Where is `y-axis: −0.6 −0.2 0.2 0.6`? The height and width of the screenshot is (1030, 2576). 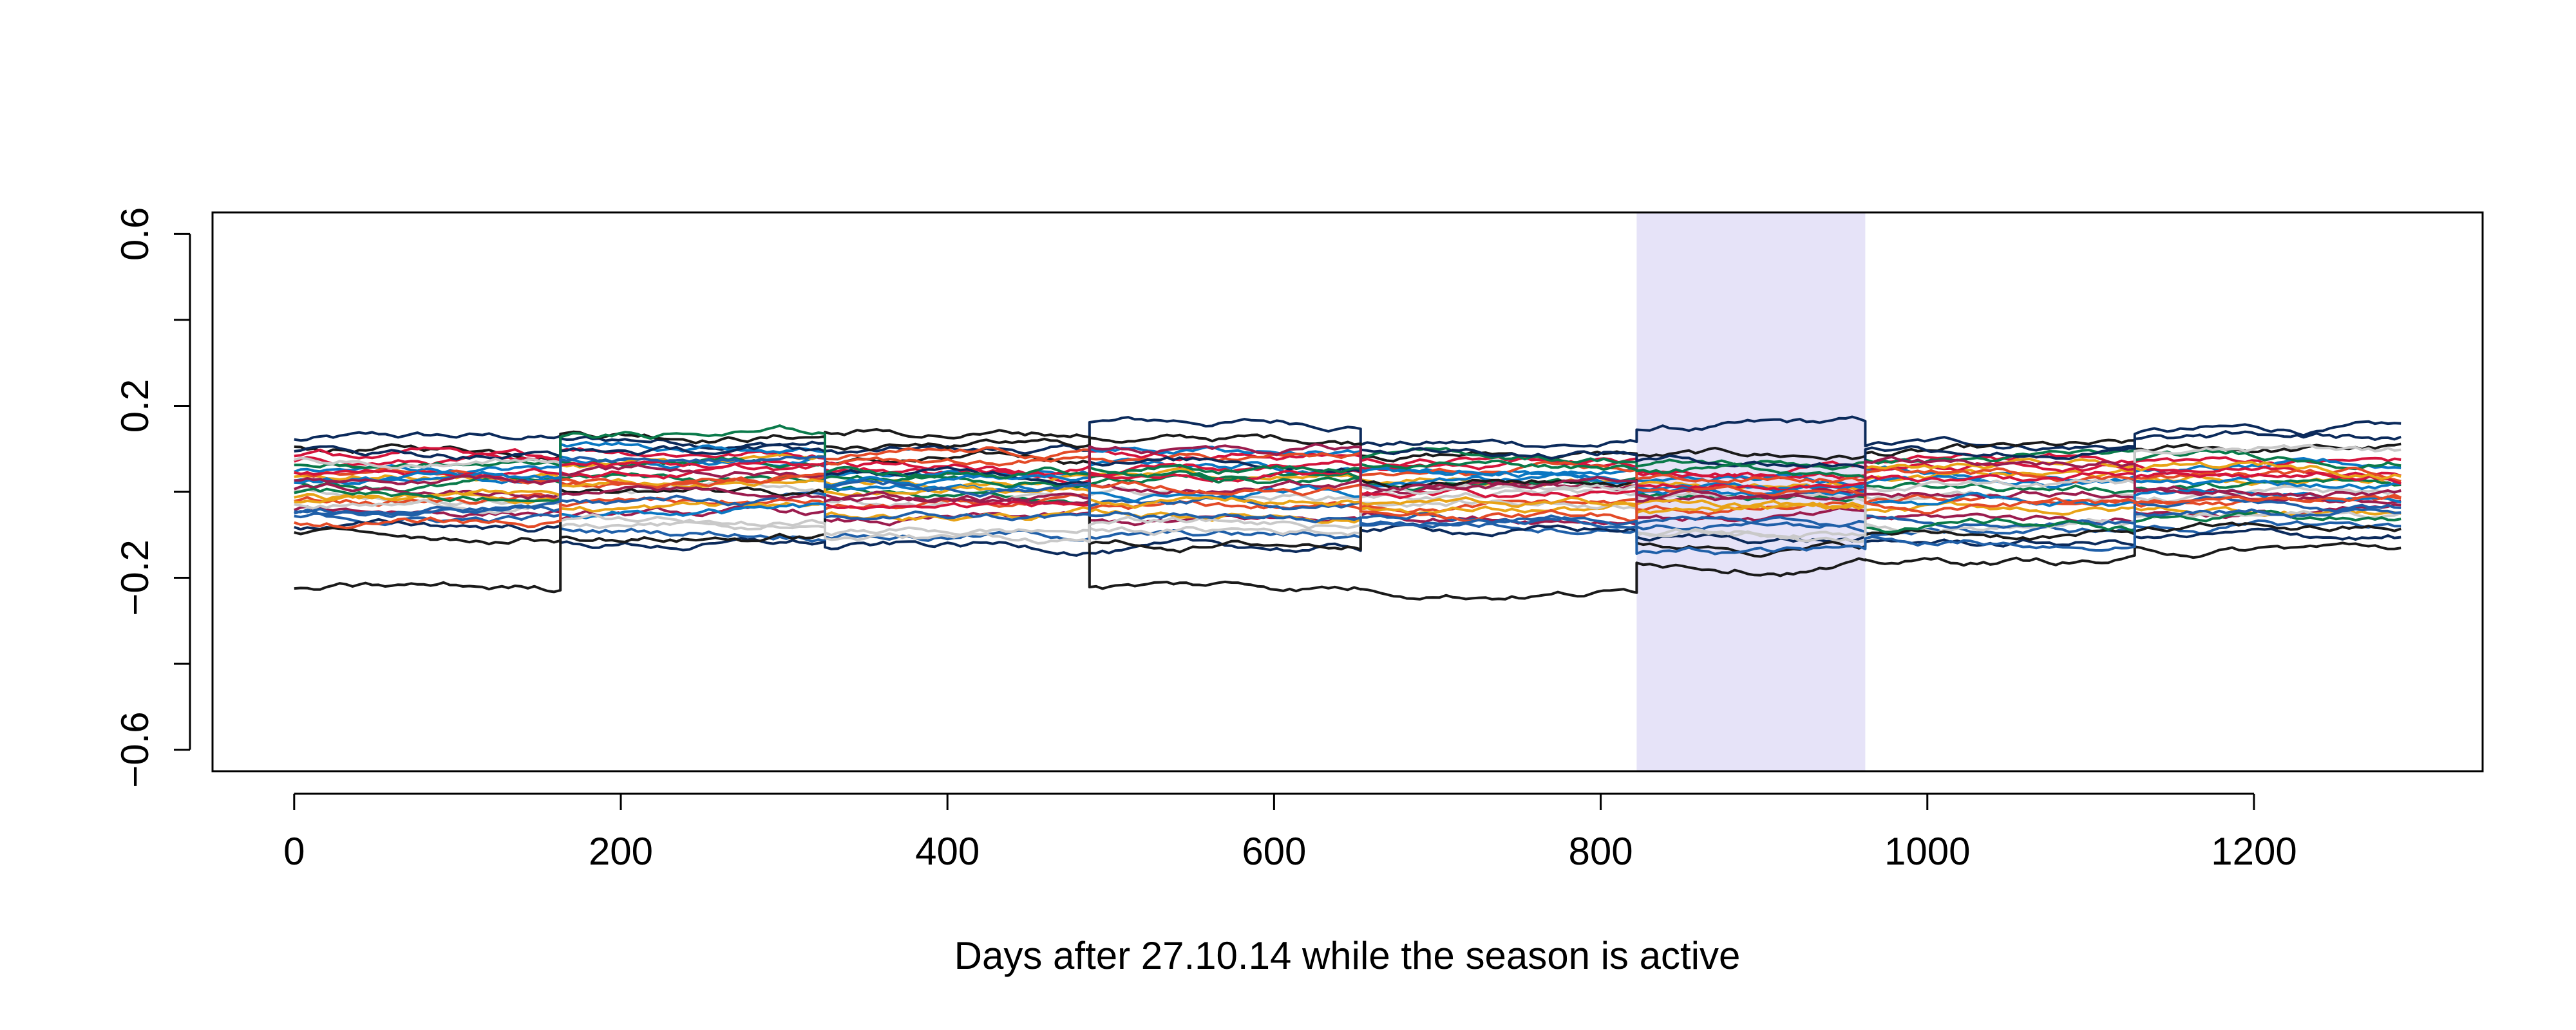 y-axis: −0.6 −0.2 0.2 0.6 is located at coordinates (152, 497).